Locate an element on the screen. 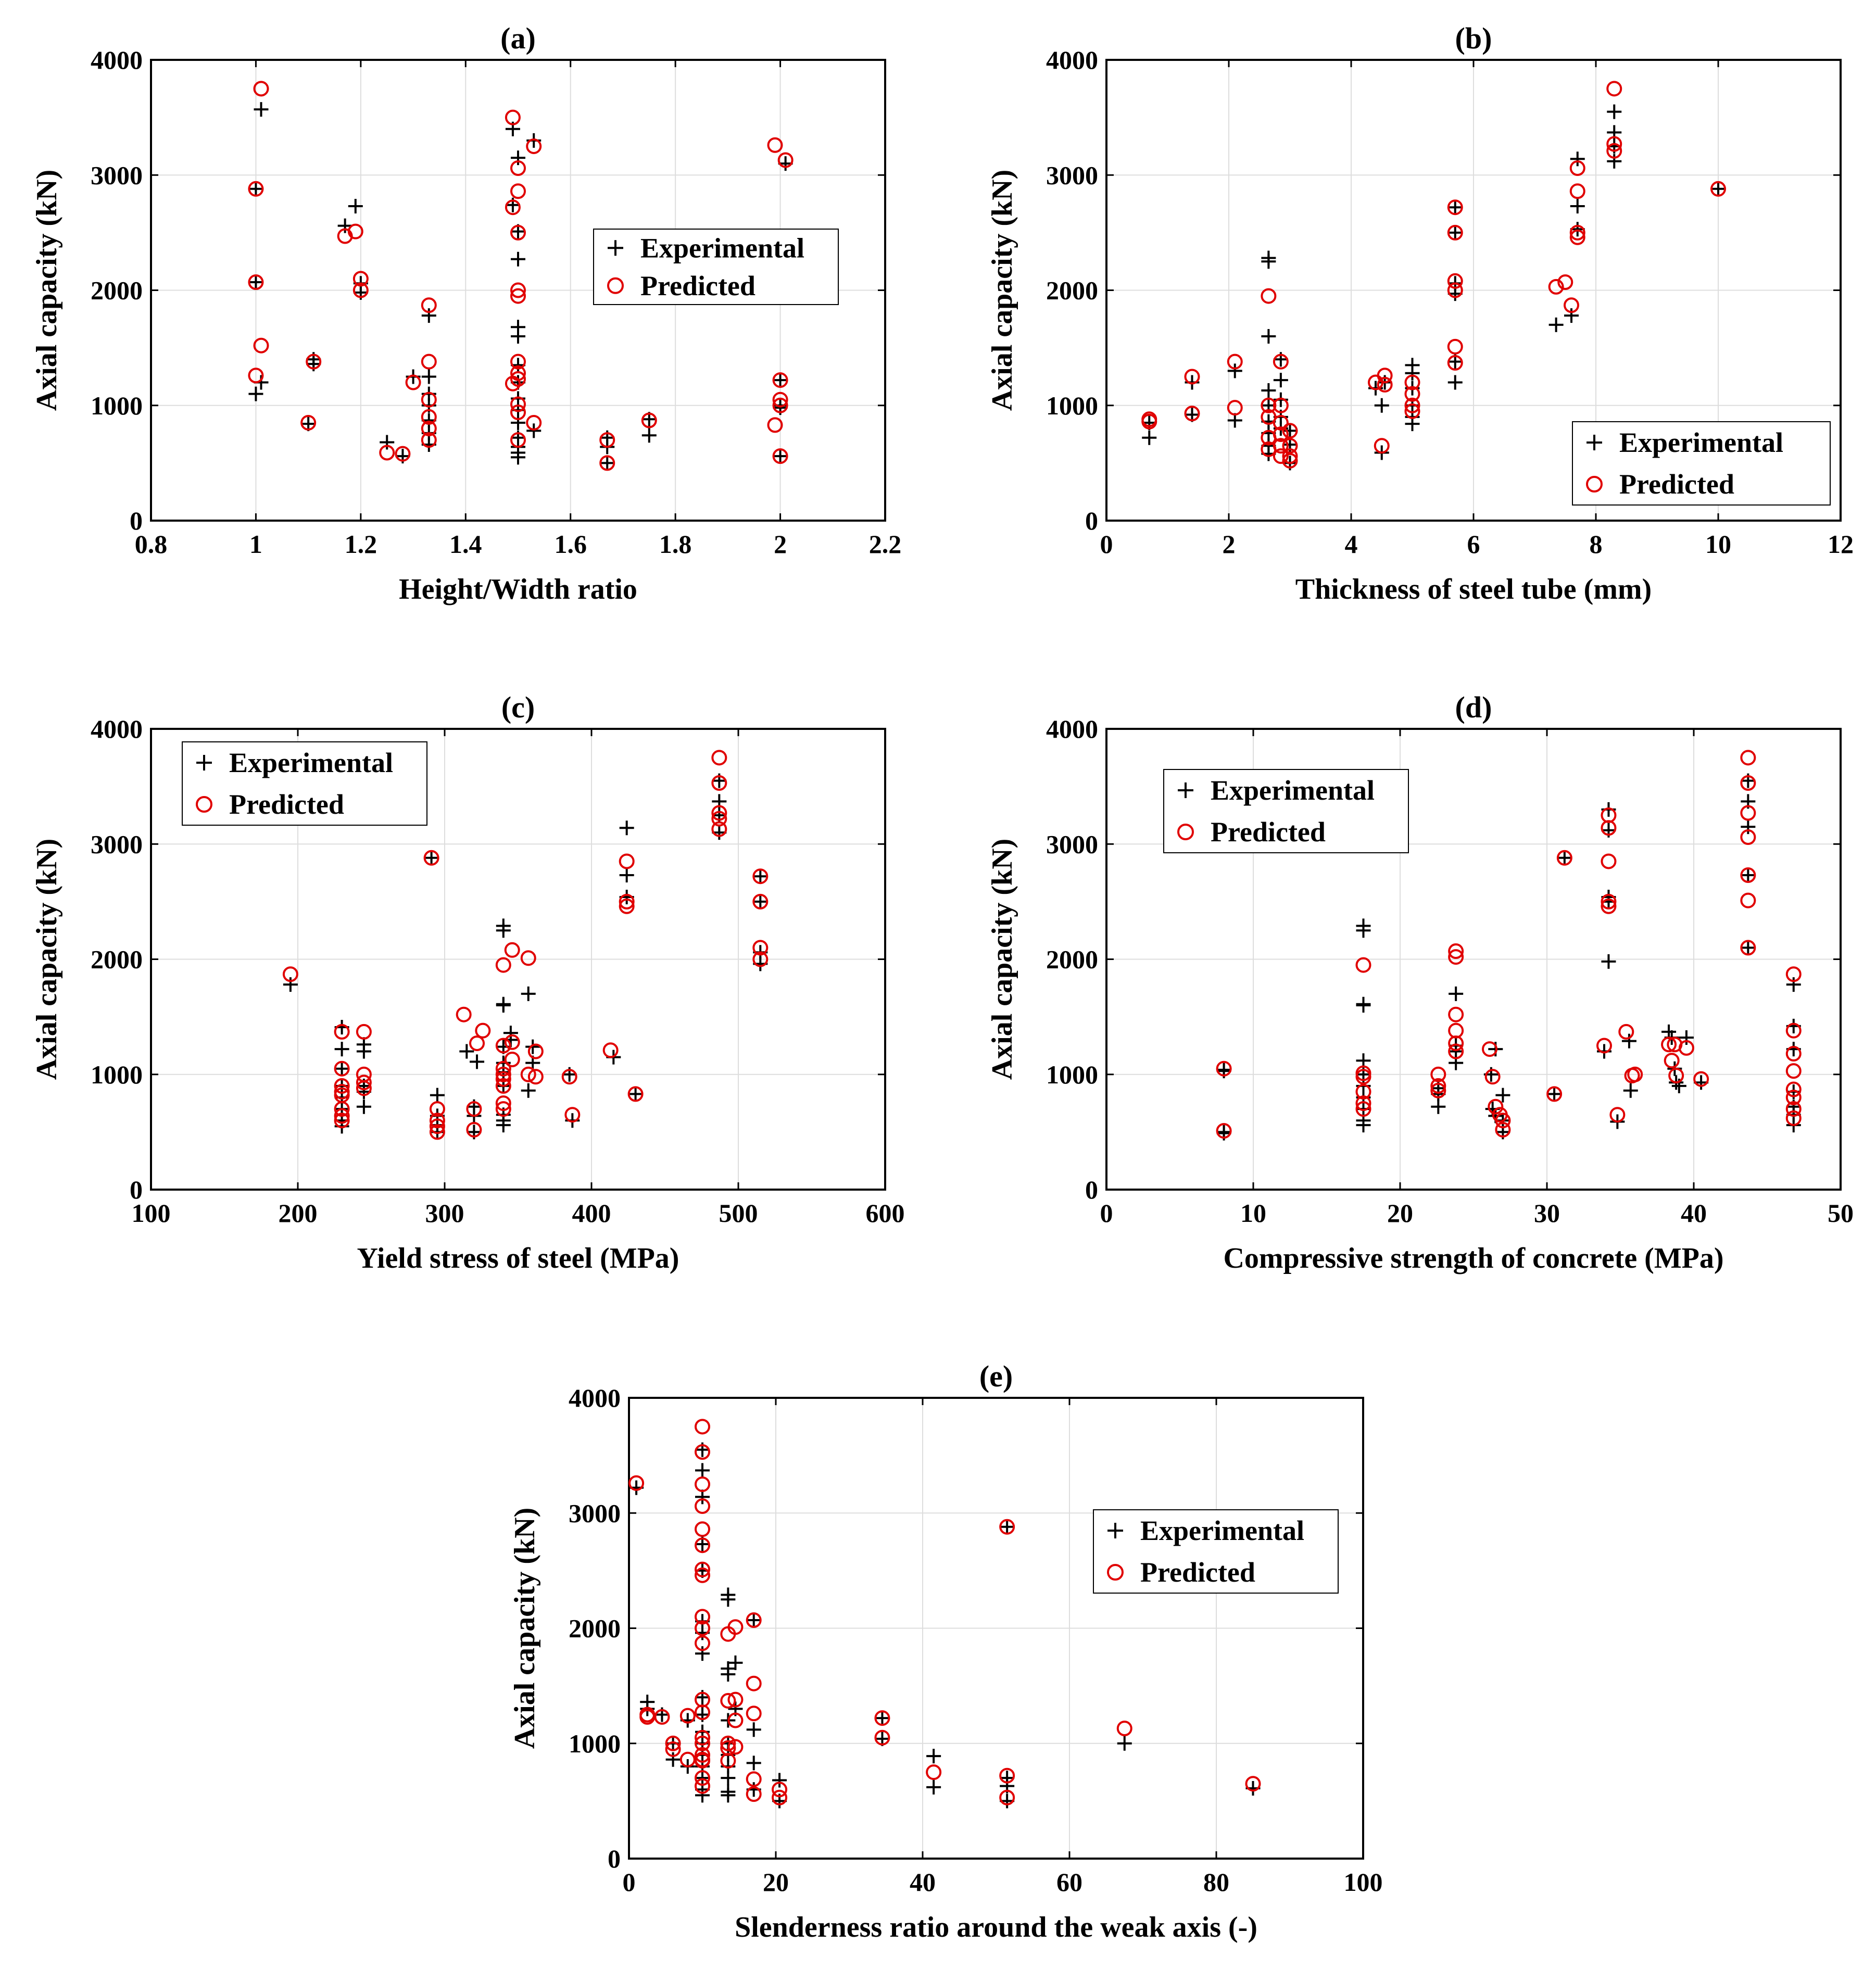 Image resolution: width=1876 pixels, height=1970 pixels. legend: Experimental Predicted is located at coordinates (716, 267).